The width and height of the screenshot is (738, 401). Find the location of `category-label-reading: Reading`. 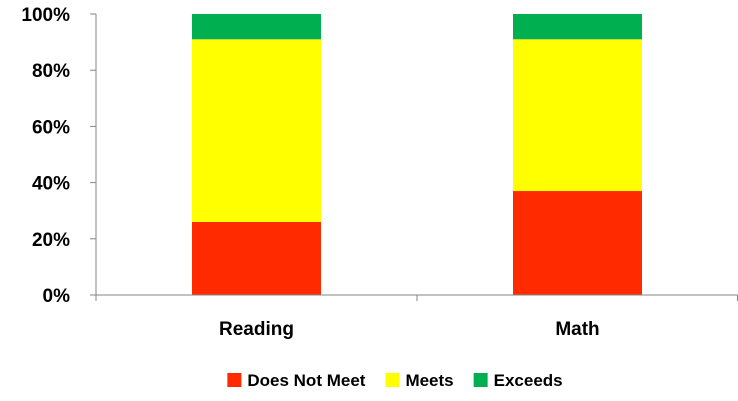

category-label-reading: Reading is located at coordinates (256, 329).